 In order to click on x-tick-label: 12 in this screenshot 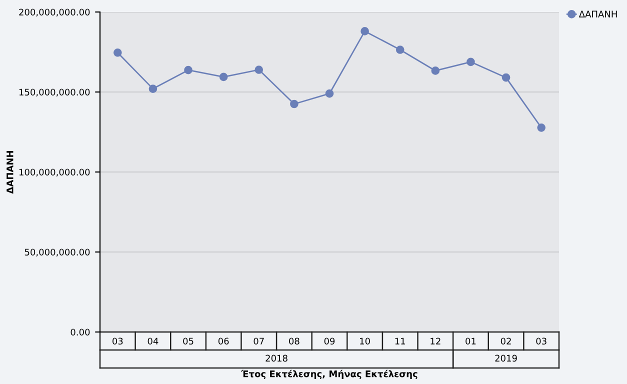, I will do `click(435, 341)`.